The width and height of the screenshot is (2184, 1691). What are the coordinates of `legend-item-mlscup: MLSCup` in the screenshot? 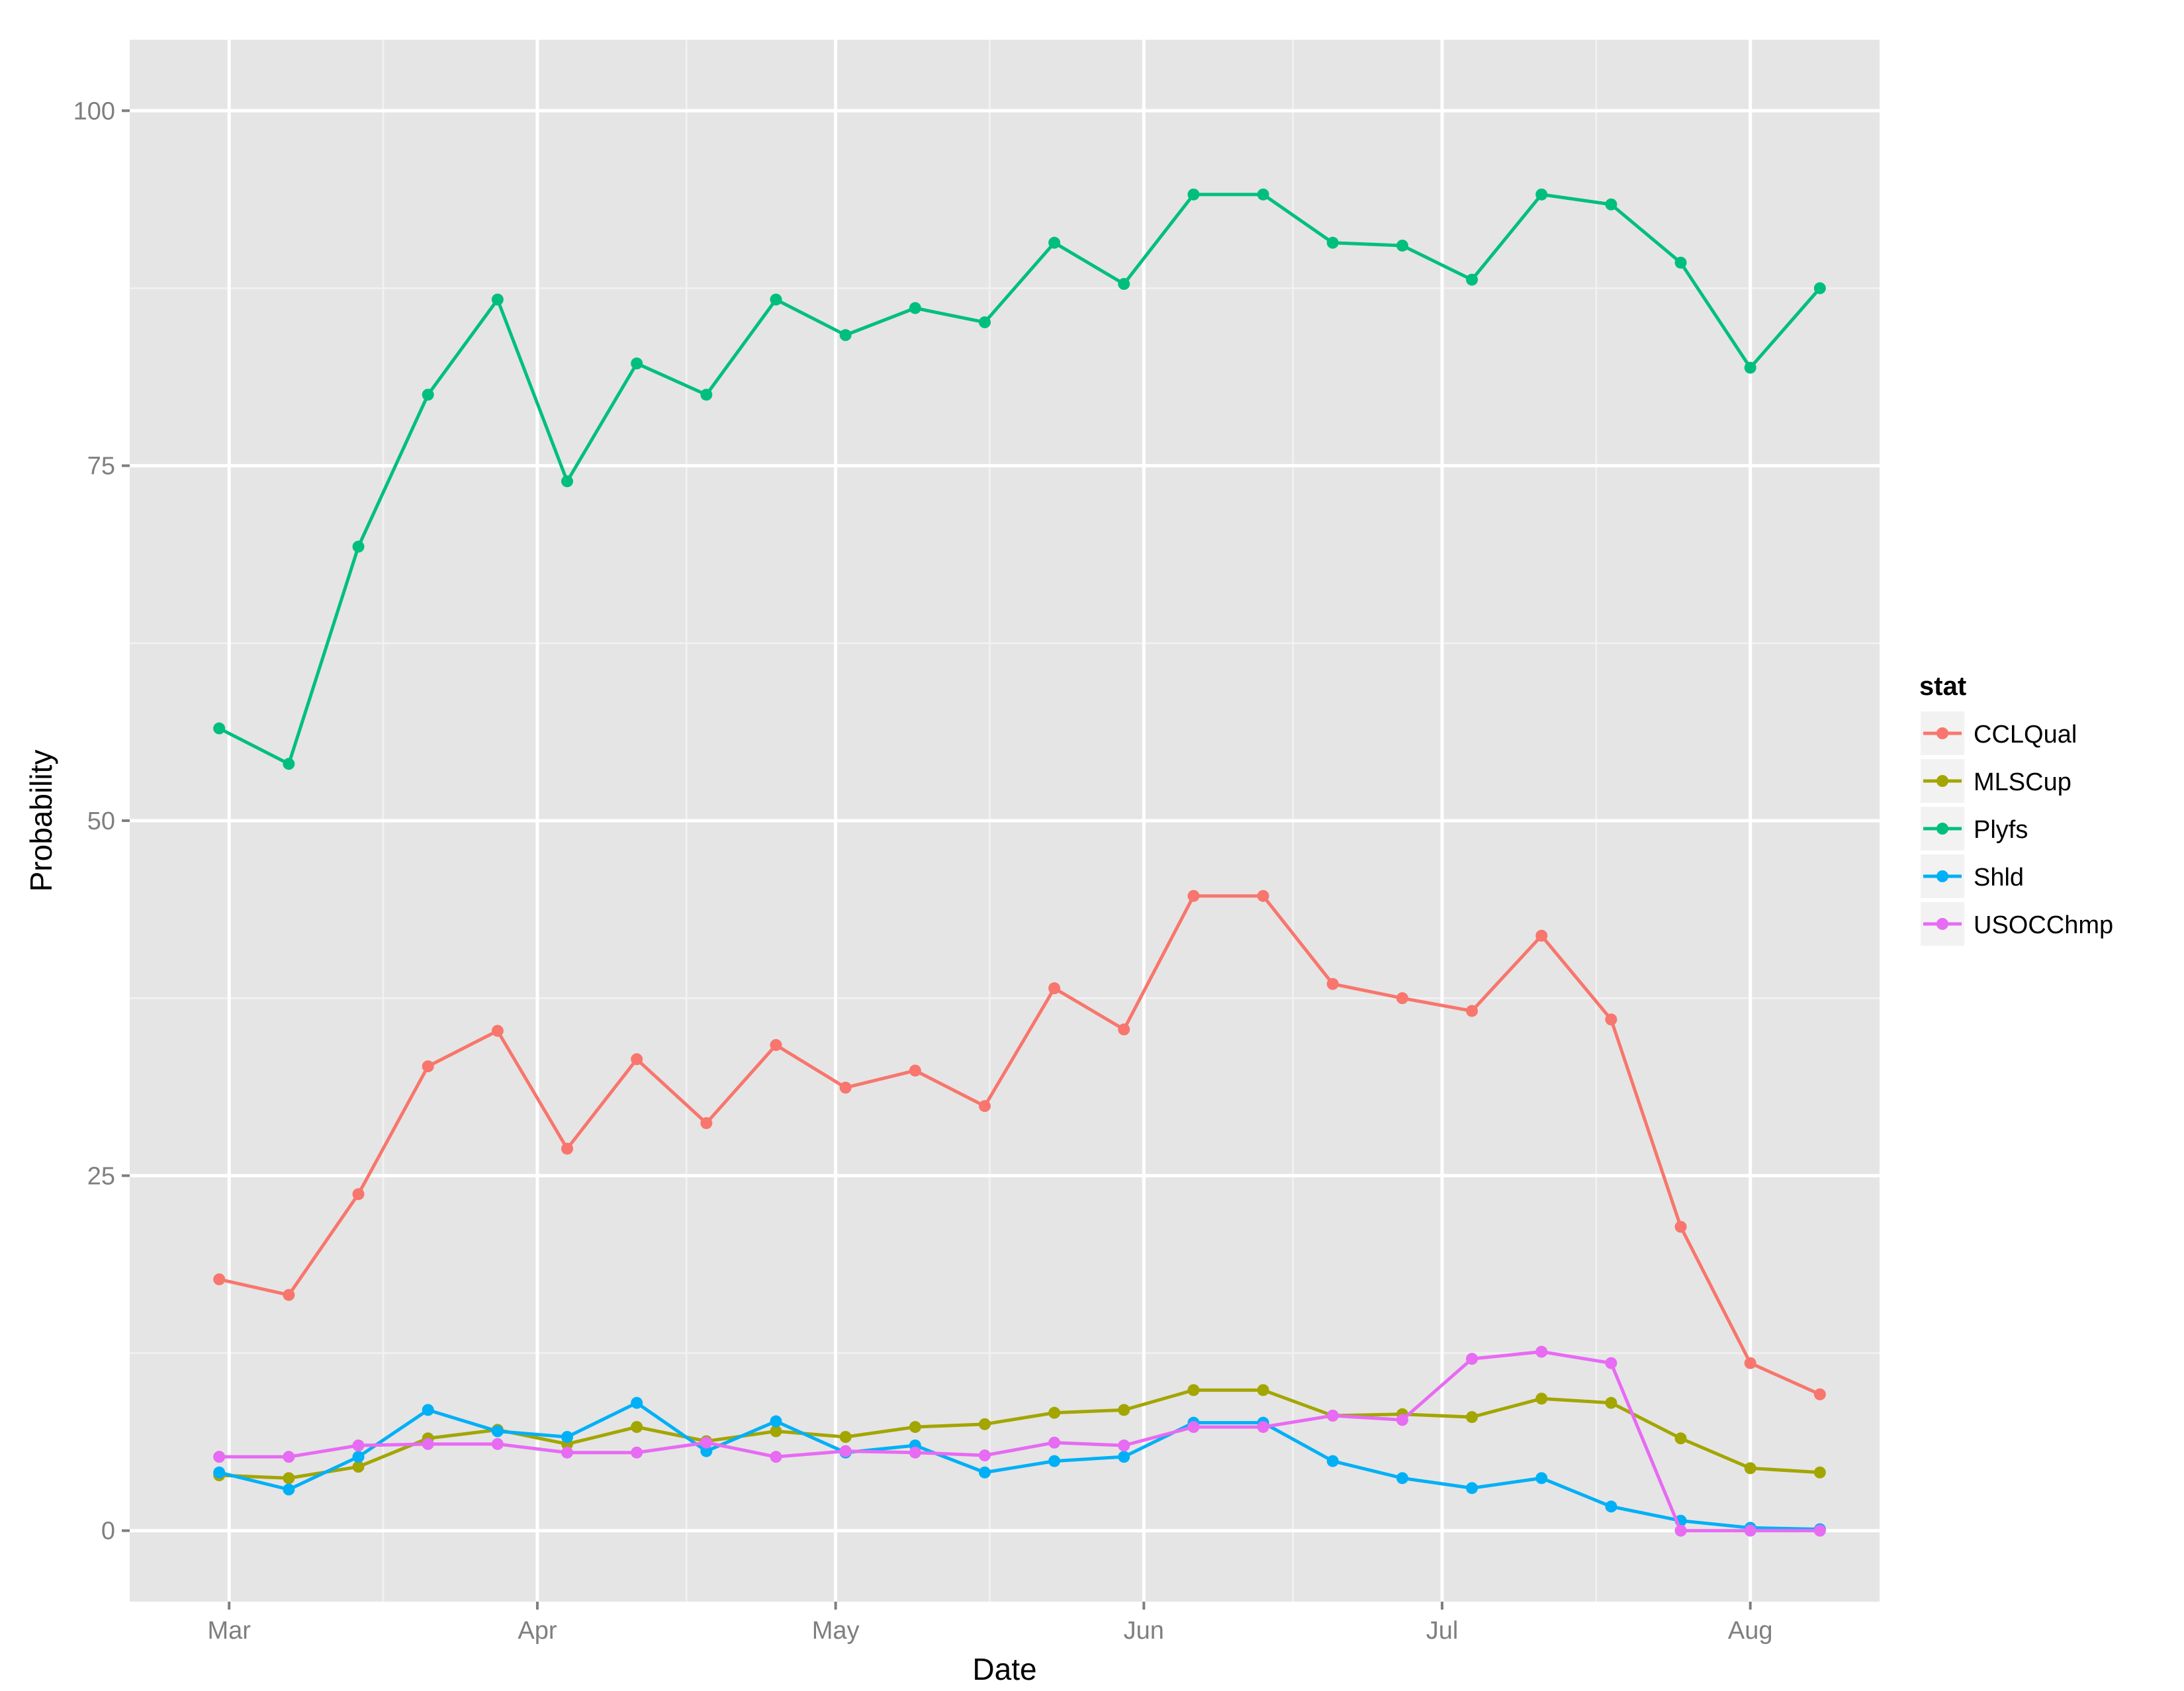 It's located at (1996, 781).